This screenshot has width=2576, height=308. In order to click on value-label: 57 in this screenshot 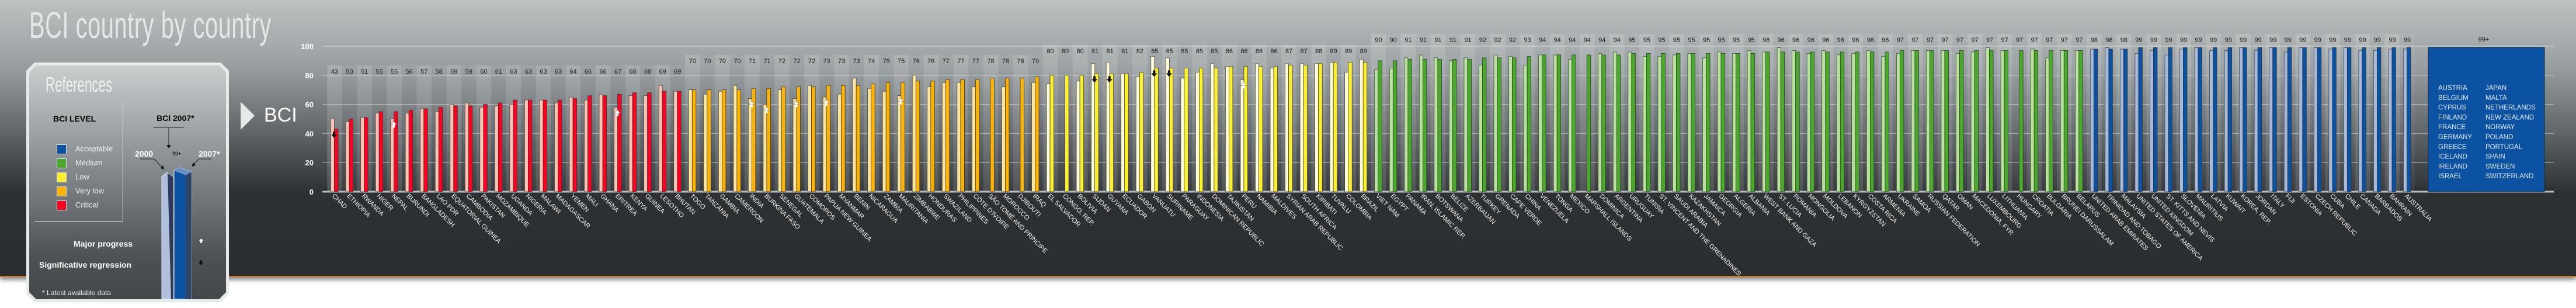, I will do `click(423, 72)`.